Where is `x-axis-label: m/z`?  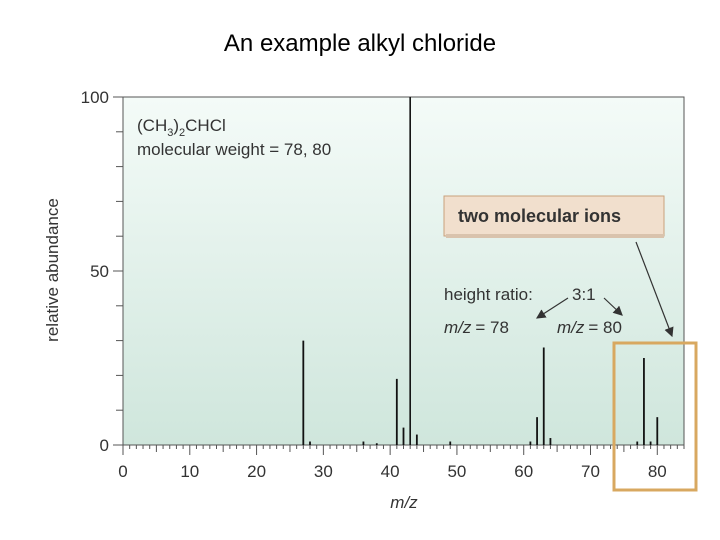
x-axis-label: m/z is located at coordinates (404, 502).